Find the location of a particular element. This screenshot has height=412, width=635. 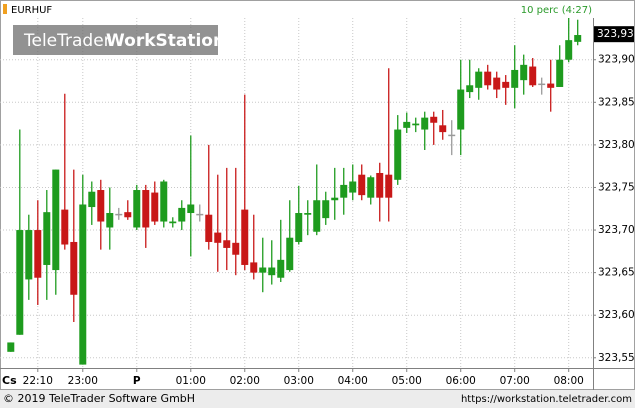

last-price-label: 323,93 is located at coordinates (615, 34).